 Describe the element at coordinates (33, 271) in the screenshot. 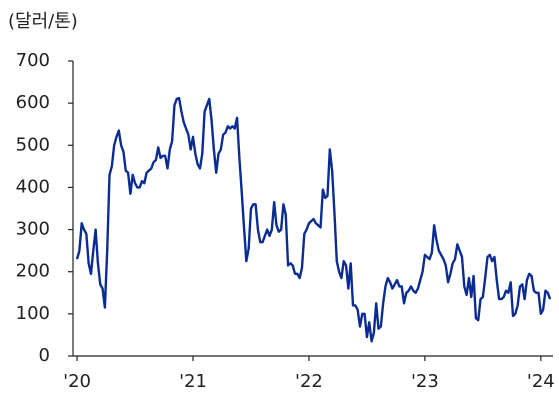

I see `y-tick-label: 200` at that location.